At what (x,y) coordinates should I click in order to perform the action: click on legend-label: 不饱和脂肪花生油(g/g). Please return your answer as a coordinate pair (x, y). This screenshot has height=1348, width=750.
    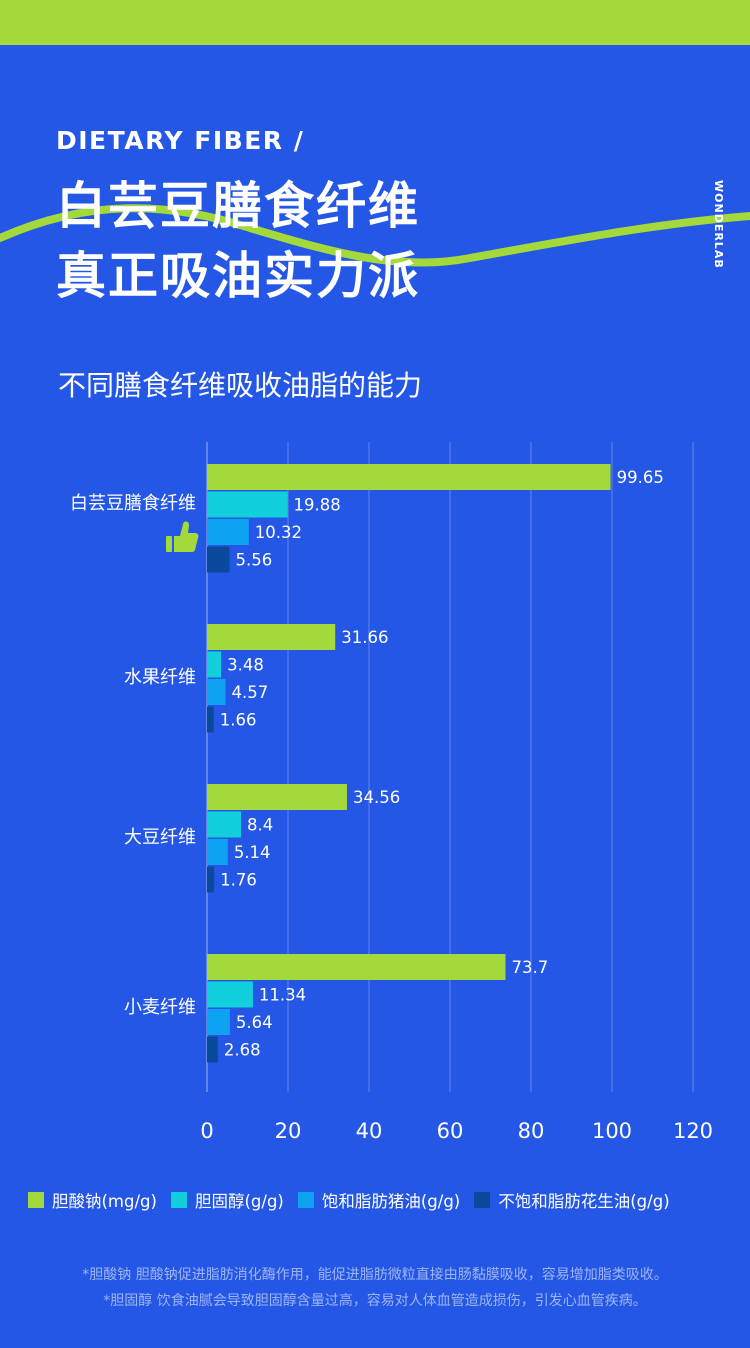
    Looking at the image, I should click on (584, 1201).